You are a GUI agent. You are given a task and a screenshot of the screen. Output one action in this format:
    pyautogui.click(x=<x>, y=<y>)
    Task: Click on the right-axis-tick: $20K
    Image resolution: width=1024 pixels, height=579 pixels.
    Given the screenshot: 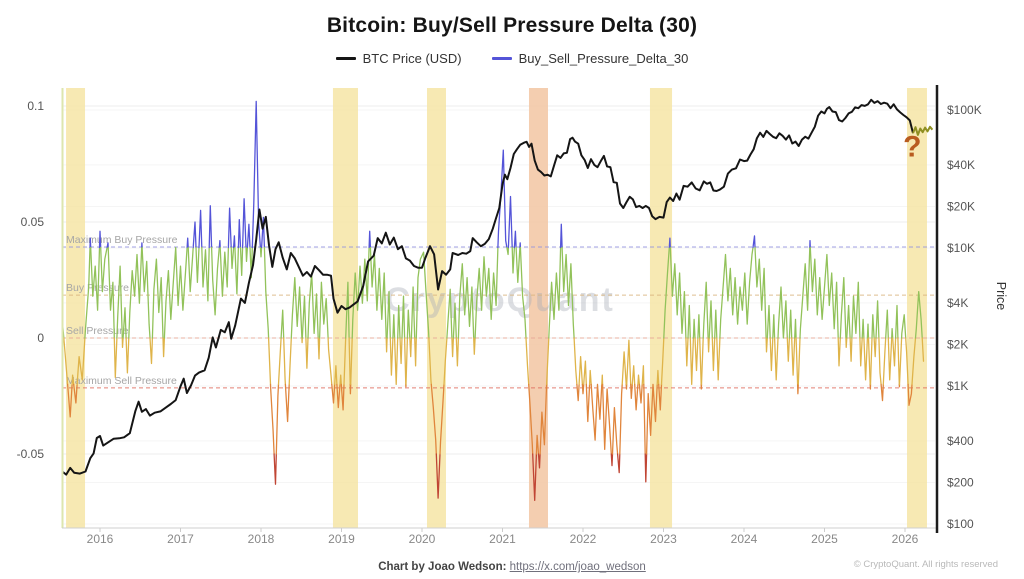 What is the action you would take?
    pyautogui.click(x=961, y=206)
    